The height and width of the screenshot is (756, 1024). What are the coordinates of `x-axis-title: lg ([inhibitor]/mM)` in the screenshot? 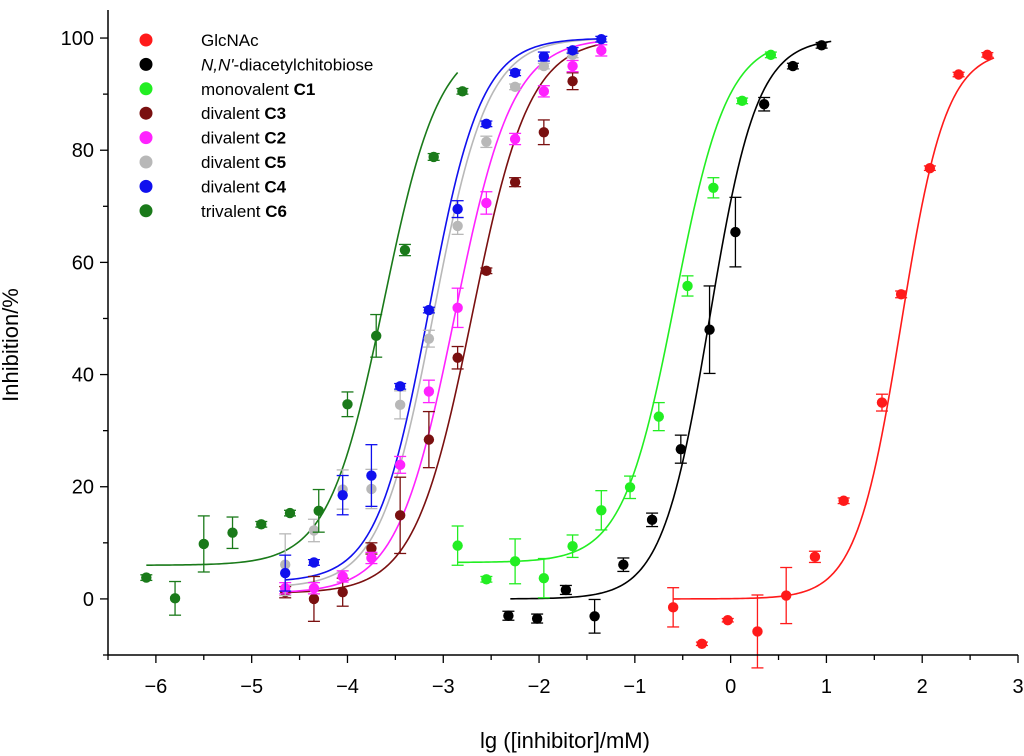 It's located at (565, 740).